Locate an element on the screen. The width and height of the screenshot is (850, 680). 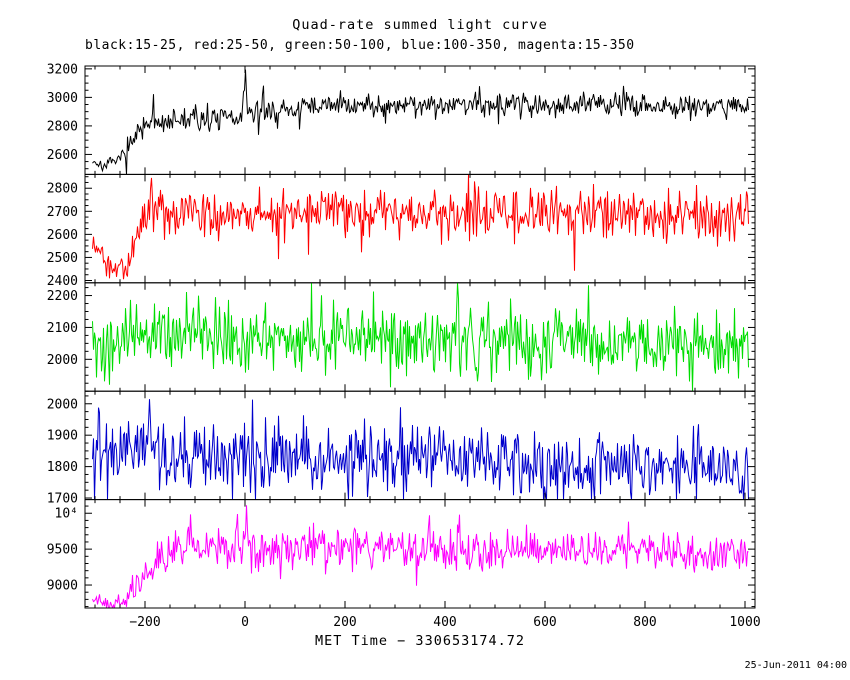
panel-black: 2600 2800 3000 3200 is located at coordinates (401, 118).